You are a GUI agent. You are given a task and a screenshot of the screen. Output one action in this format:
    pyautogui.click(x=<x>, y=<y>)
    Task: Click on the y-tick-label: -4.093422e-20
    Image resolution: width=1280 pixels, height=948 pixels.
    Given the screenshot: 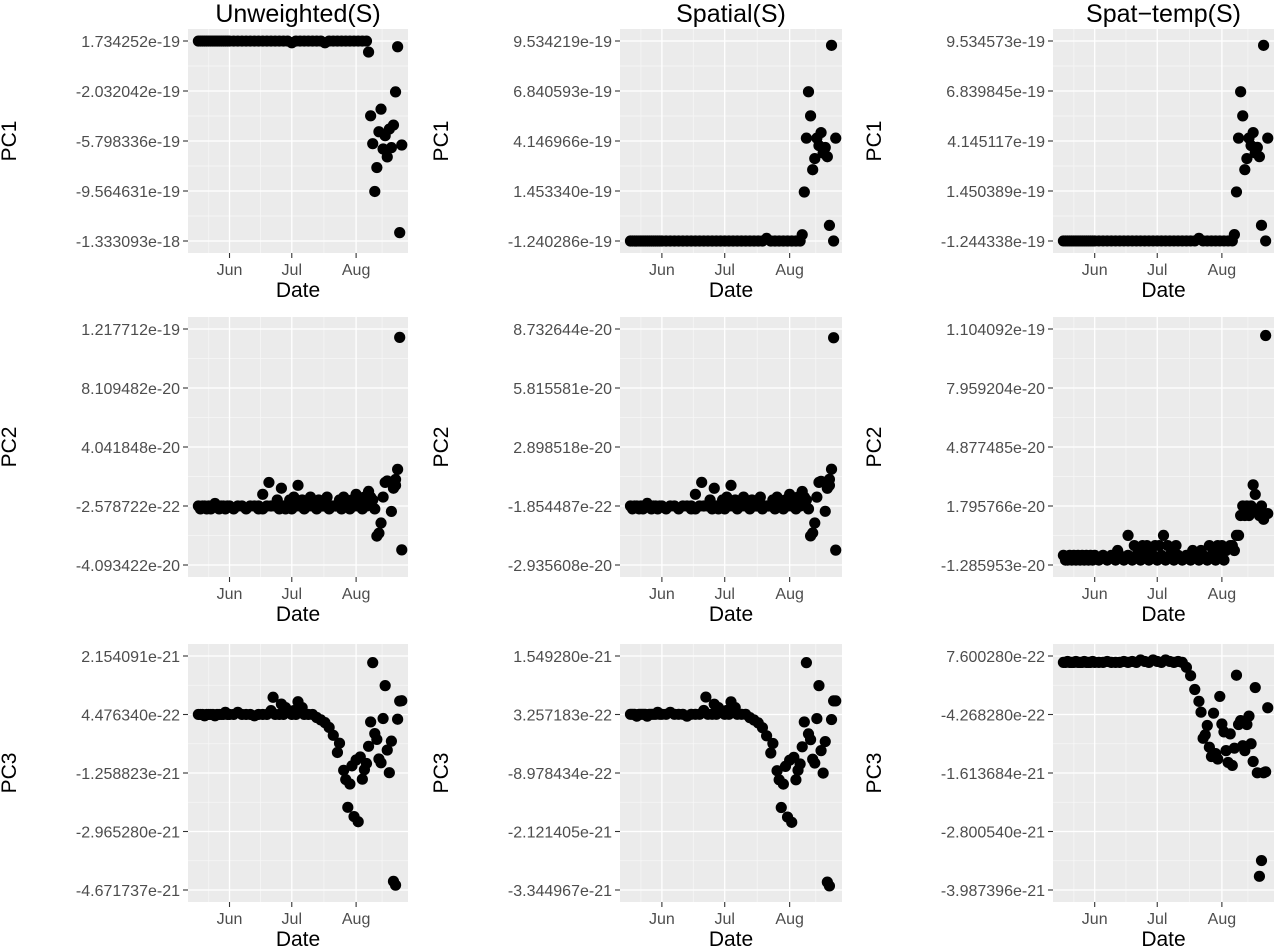 What is the action you would take?
    pyautogui.click(x=128, y=566)
    